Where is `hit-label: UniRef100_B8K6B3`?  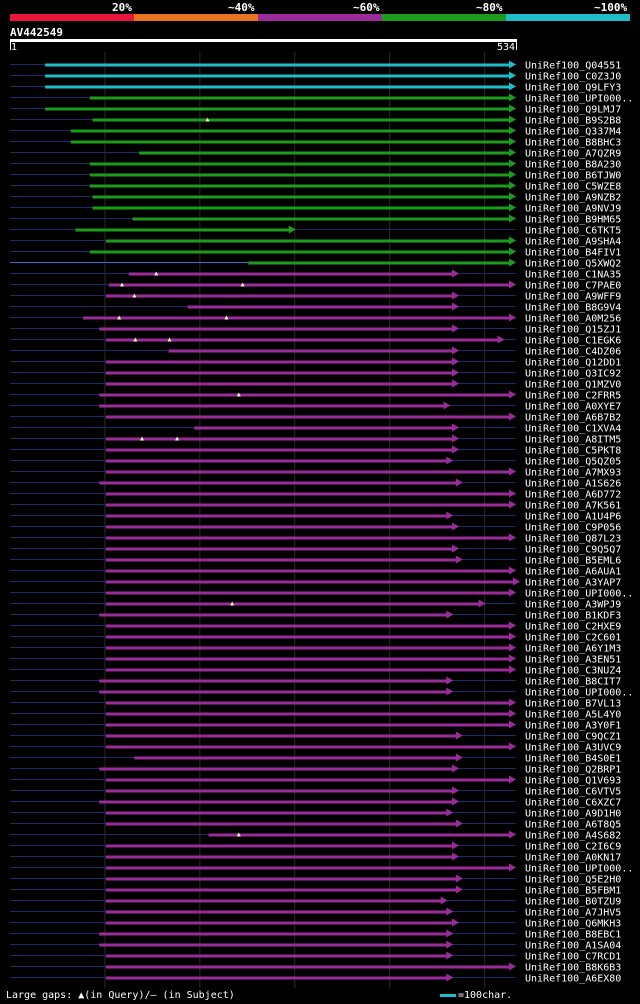
hit-label: UniRef100_B8K6B3 is located at coordinates (573, 968).